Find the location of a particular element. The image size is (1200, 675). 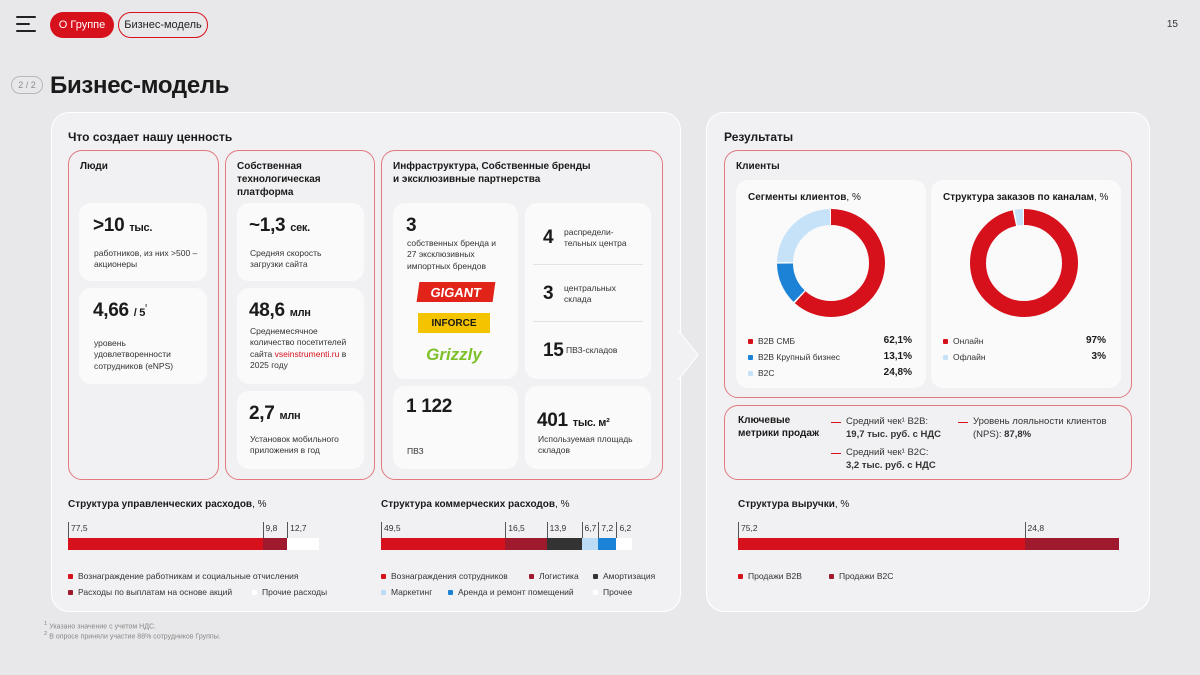

legend-mgmt-2: Прочие расходы is located at coordinates (289, 592).